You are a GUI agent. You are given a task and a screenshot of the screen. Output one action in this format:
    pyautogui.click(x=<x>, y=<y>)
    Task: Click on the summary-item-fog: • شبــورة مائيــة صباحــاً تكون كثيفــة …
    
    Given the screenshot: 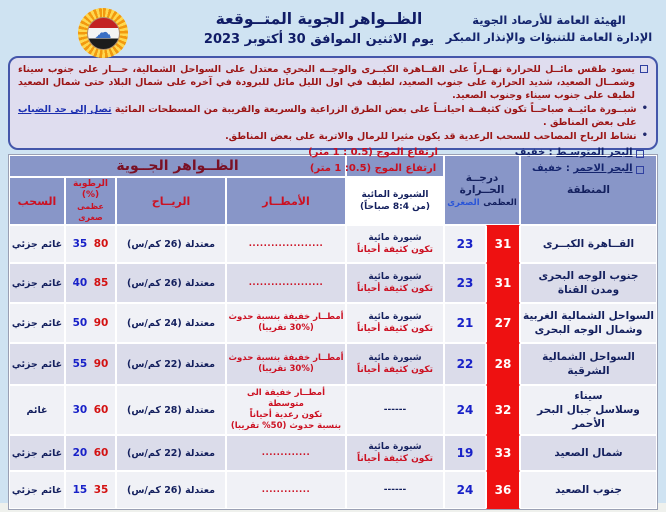 What is the action you would take?
    pyautogui.click(x=333, y=116)
    